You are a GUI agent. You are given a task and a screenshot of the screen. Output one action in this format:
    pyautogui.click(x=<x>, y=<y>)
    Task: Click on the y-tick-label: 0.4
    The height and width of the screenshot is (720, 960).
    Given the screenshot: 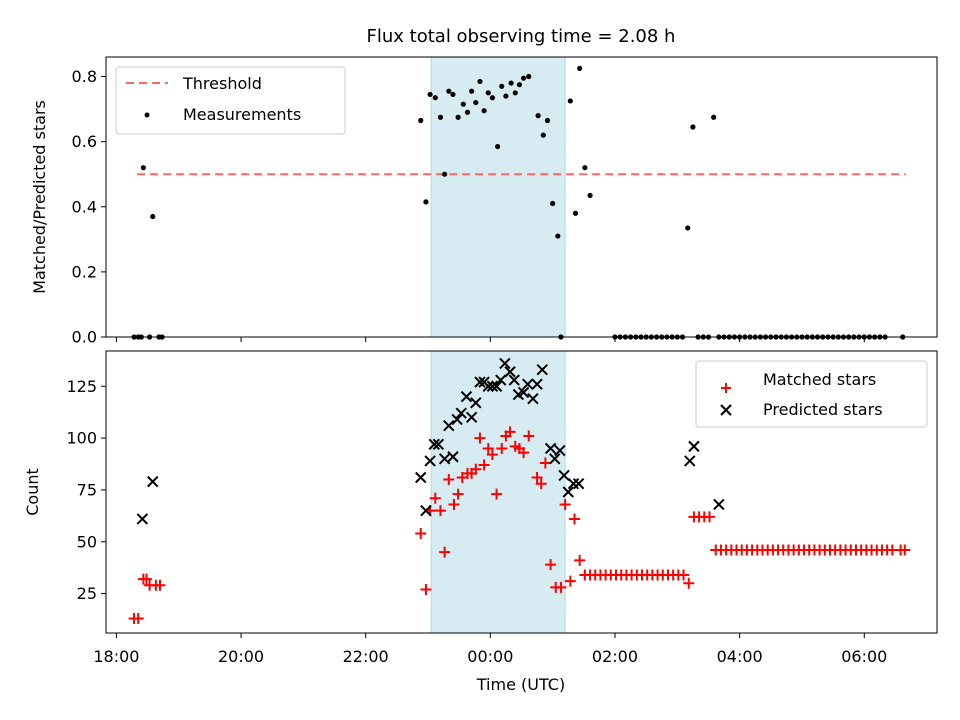 What is the action you would take?
    pyautogui.click(x=84, y=206)
    